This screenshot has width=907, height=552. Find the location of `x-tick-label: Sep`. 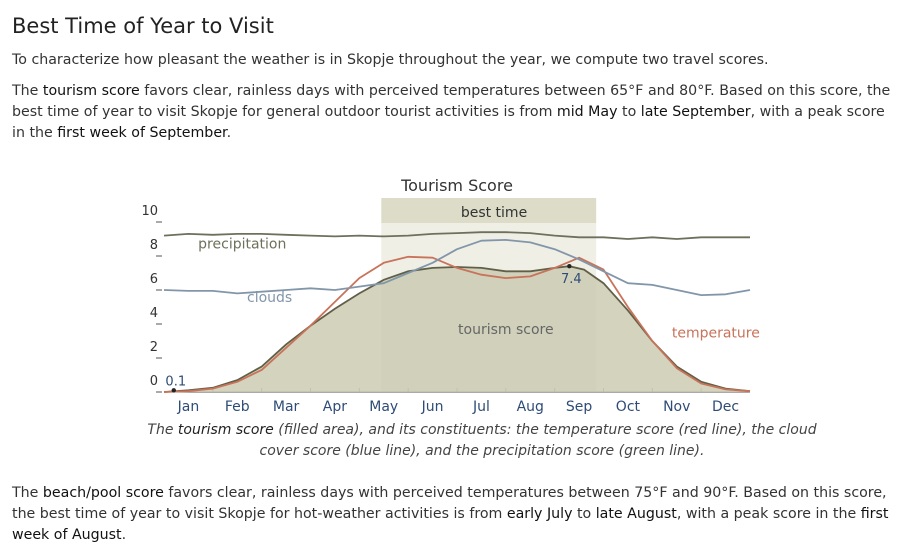

x-tick-label: Sep is located at coordinates (579, 407).